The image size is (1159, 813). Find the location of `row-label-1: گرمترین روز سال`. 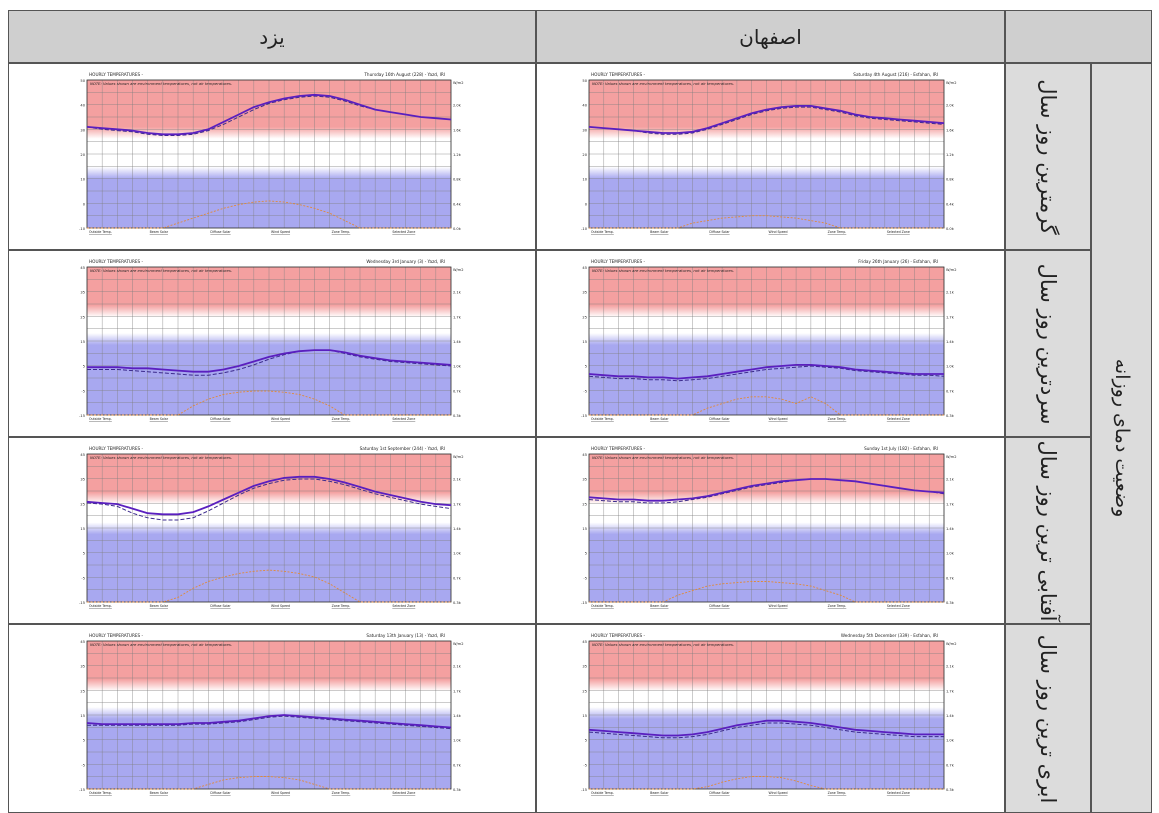

row-label-1: گرمترین روز سال is located at coordinates (1048, 156).